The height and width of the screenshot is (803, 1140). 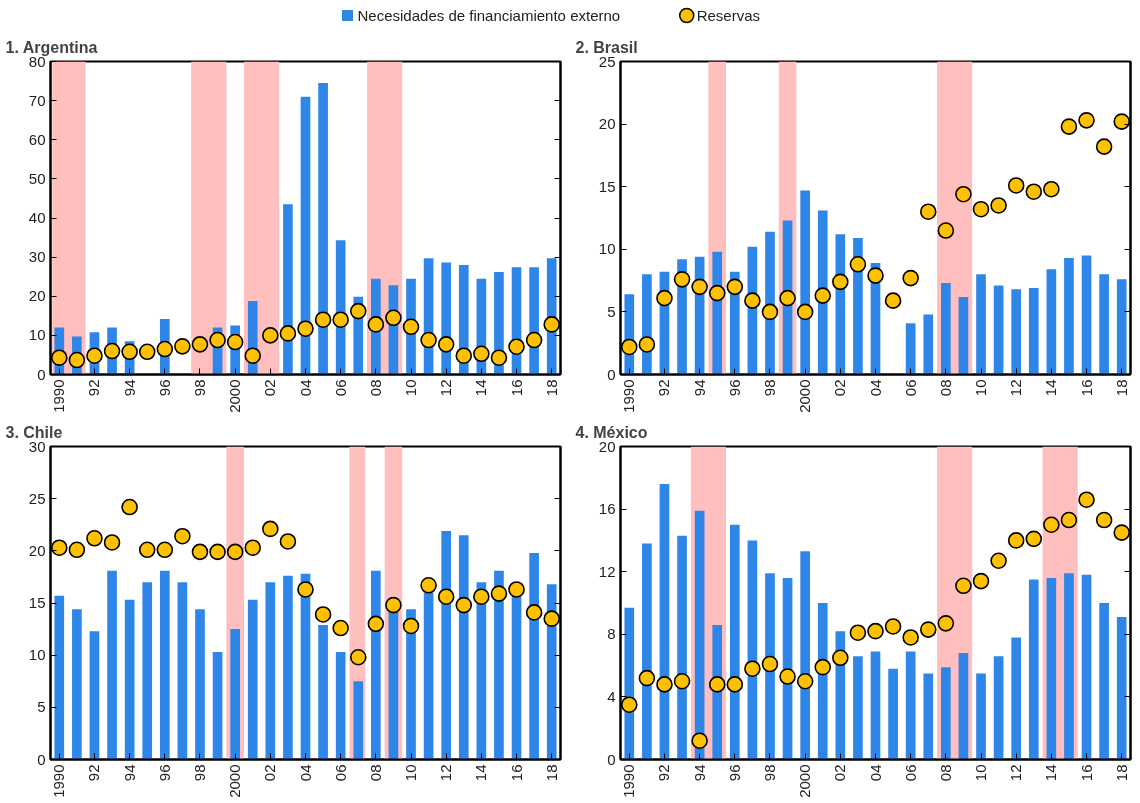 I want to click on y-tick-label: 70, so click(x=37, y=100).